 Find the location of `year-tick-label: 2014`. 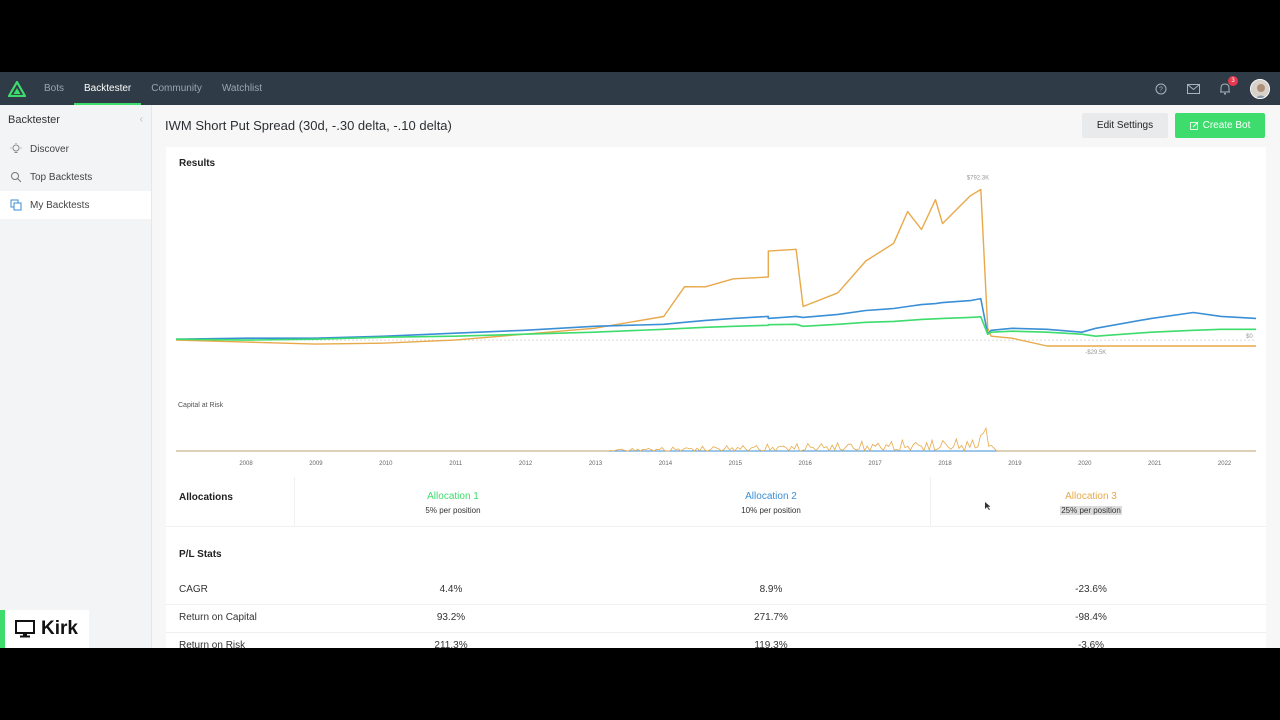

year-tick-label: 2014 is located at coordinates (665, 464).